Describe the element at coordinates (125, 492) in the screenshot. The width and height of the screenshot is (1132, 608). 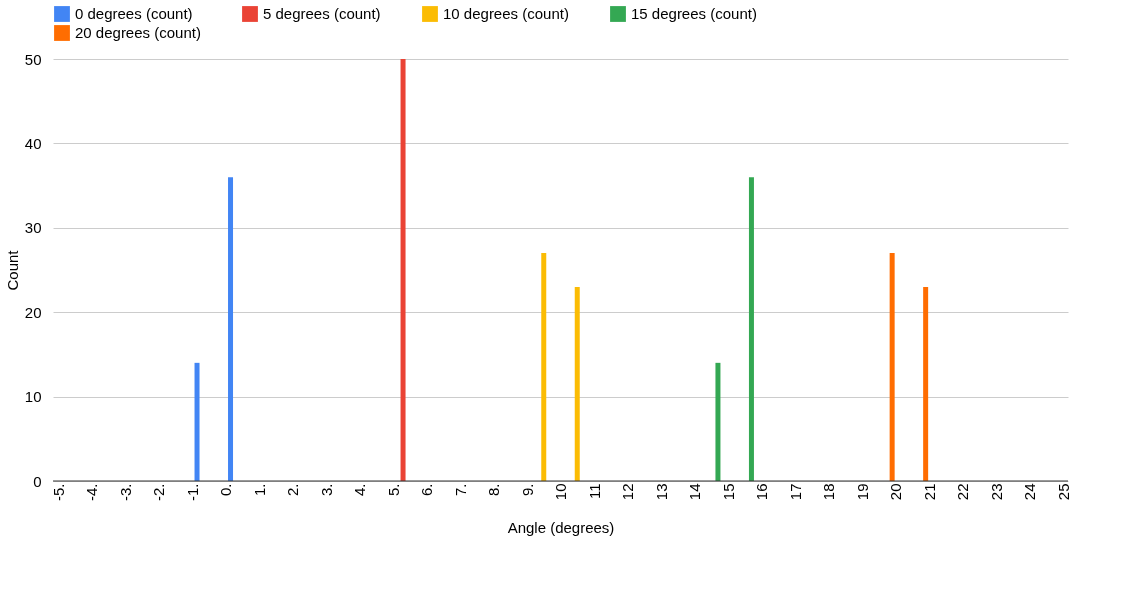
I see `x-tick-label: -3.` at that location.